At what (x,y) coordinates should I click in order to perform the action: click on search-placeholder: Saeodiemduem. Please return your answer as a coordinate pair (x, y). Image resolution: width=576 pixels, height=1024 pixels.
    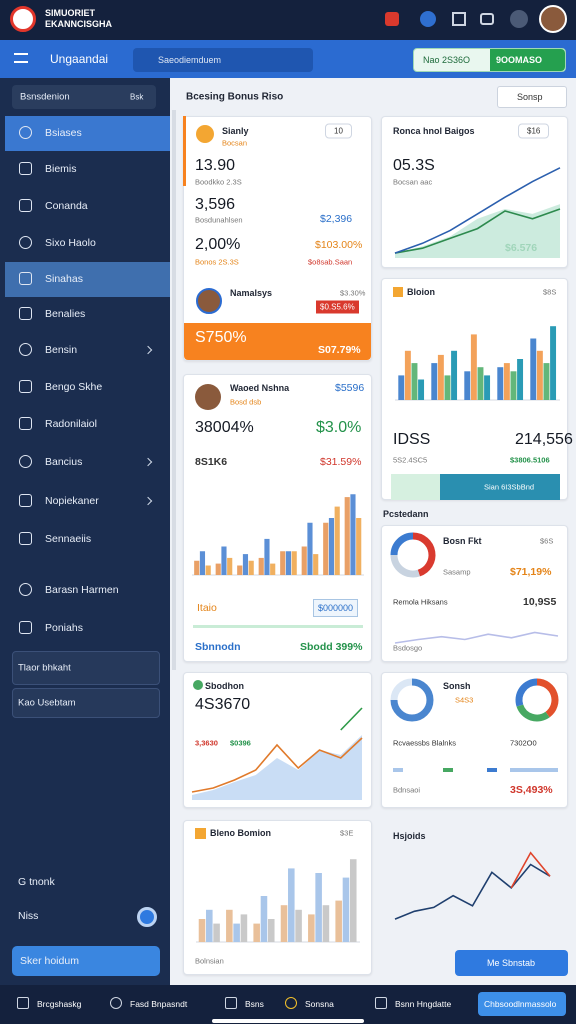
    Looking at the image, I should click on (190, 60).